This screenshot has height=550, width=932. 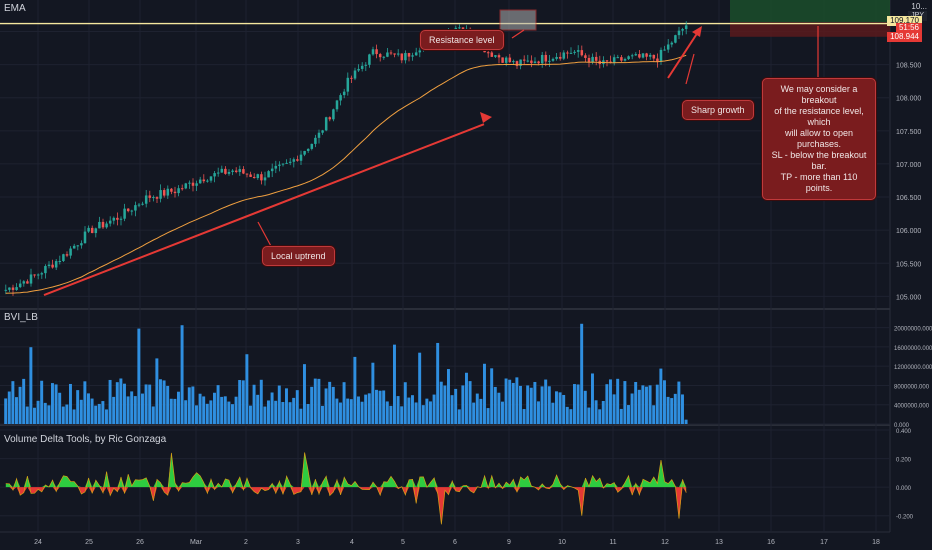 What do you see at coordinates (912, 387) in the screenshot?
I see `y-tick-label: 8000000.000` at bounding box center [912, 387].